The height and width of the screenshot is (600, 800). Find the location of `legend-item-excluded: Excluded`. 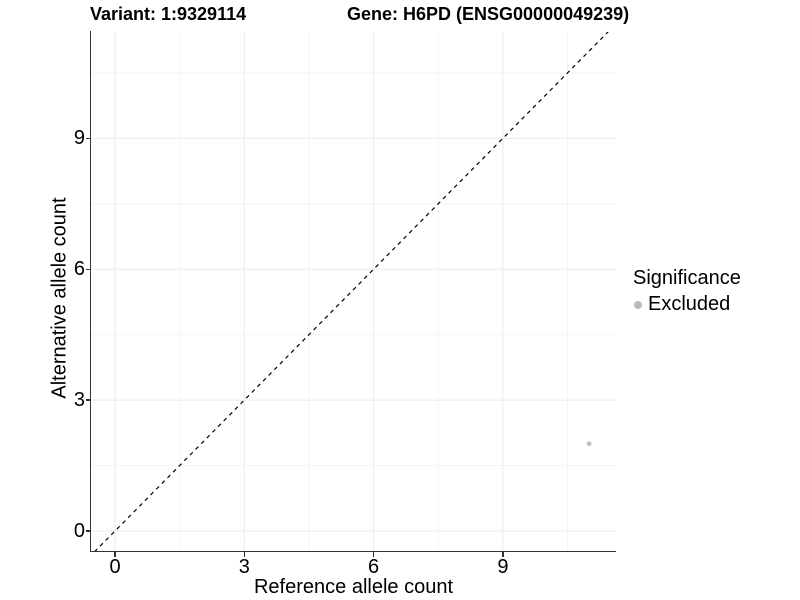

legend-item-excluded: Excluded is located at coordinates (687, 304).